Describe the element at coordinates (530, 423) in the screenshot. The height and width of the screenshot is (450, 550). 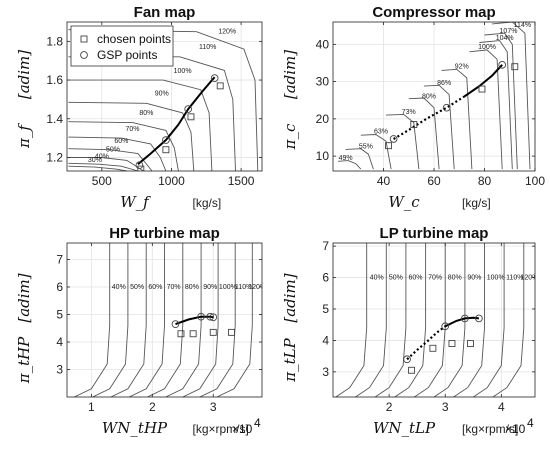
I see `x-exponent: 4` at that location.